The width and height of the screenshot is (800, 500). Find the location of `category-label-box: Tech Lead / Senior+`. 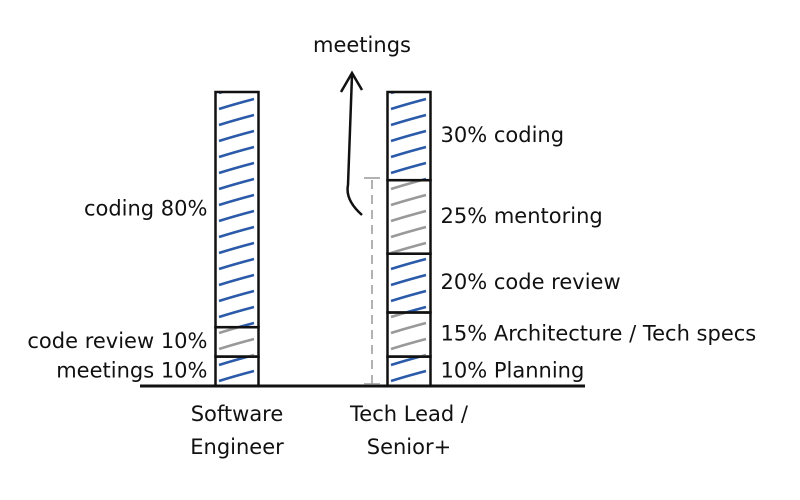

category-label-box: Tech Lead / Senior+ is located at coordinates (409, 430).